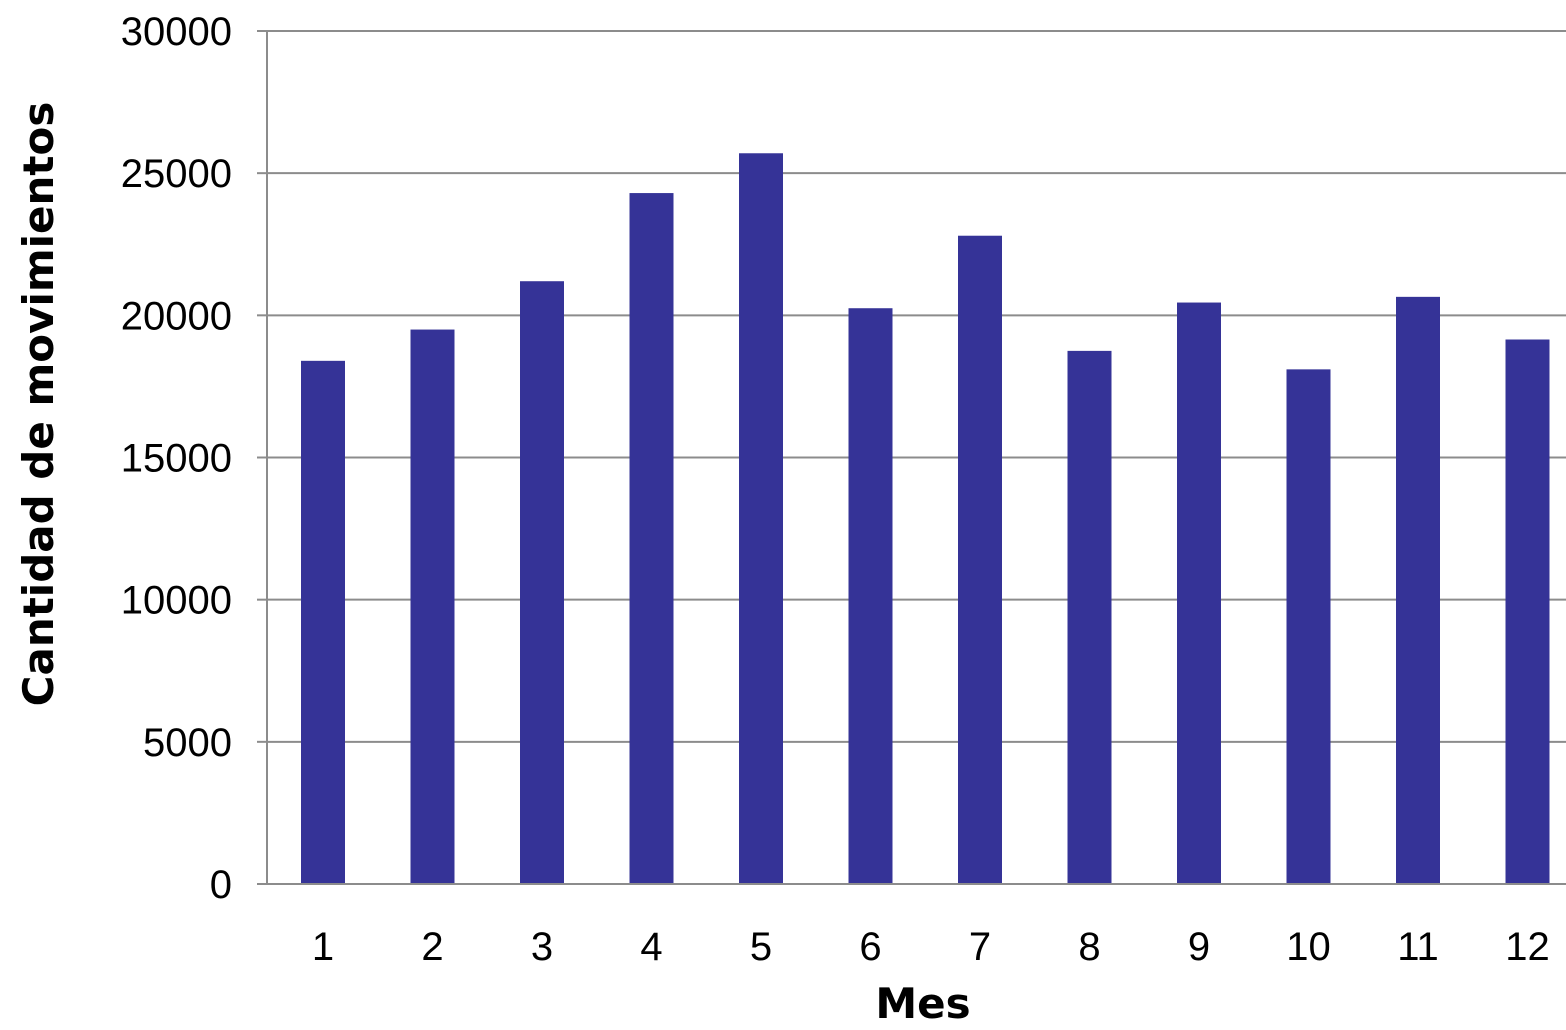 The height and width of the screenshot is (1030, 1566). Describe the element at coordinates (187, 743) in the screenshot. I see `y-tick-label: 5000` at that location.